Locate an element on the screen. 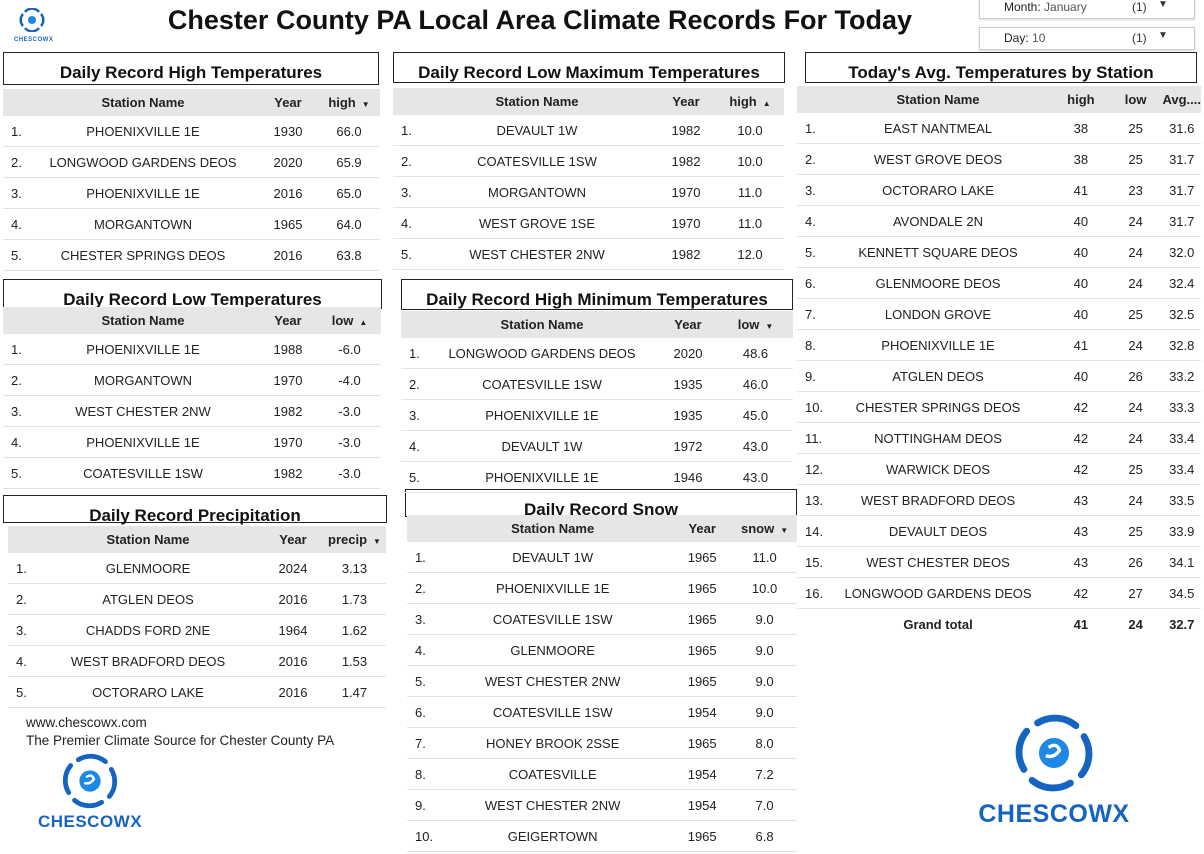  day-filter-value: 10 is located at coordinates (1039, 38).